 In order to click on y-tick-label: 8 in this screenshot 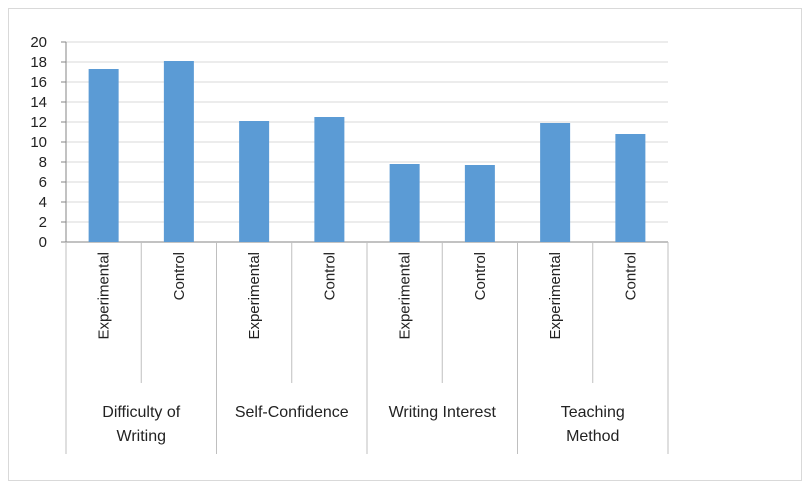, I will do `click(43, 162)`.